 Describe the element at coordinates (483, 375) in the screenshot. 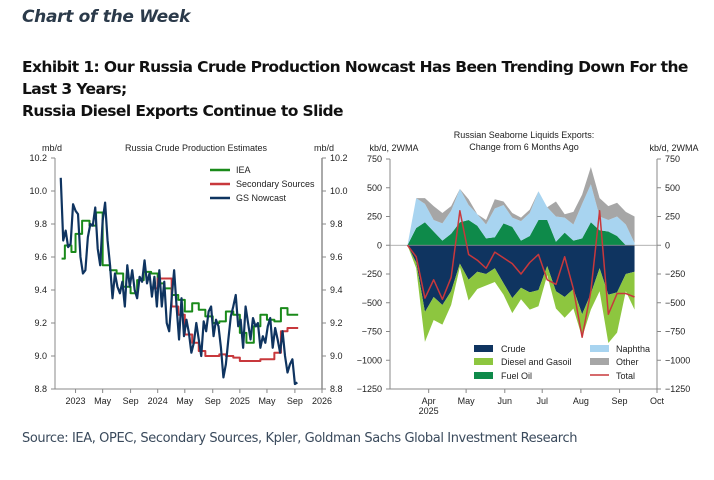

I see `legend-swatch-fuel-oil` at that location.